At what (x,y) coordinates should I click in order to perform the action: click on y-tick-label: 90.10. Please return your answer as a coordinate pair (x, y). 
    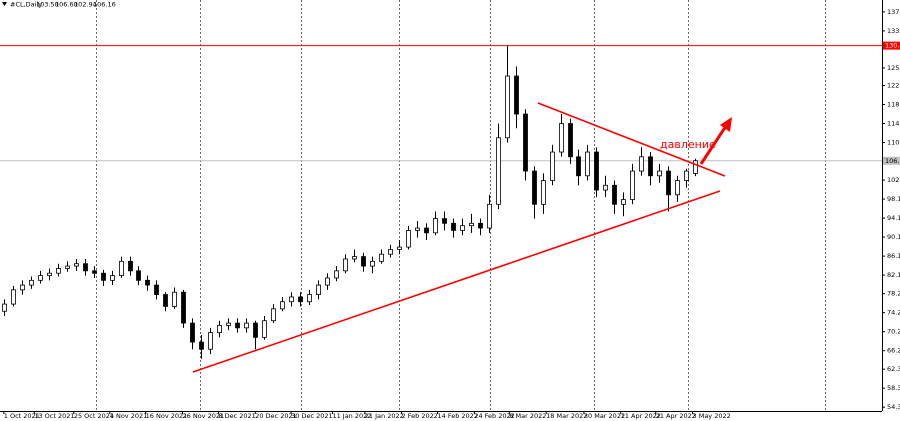
    Looking at the image, I should click on (893, 237).